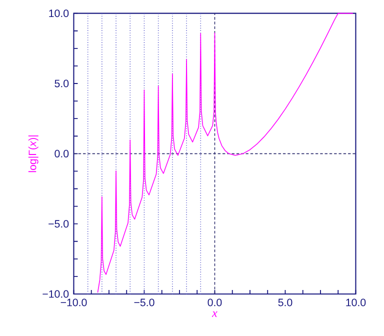 Image resolution: width=384 pixels, height=336 pixels. Describe the element at coordinates (58, 224) in the screenshot. I see `y-tick-label: −5.0` at that location.